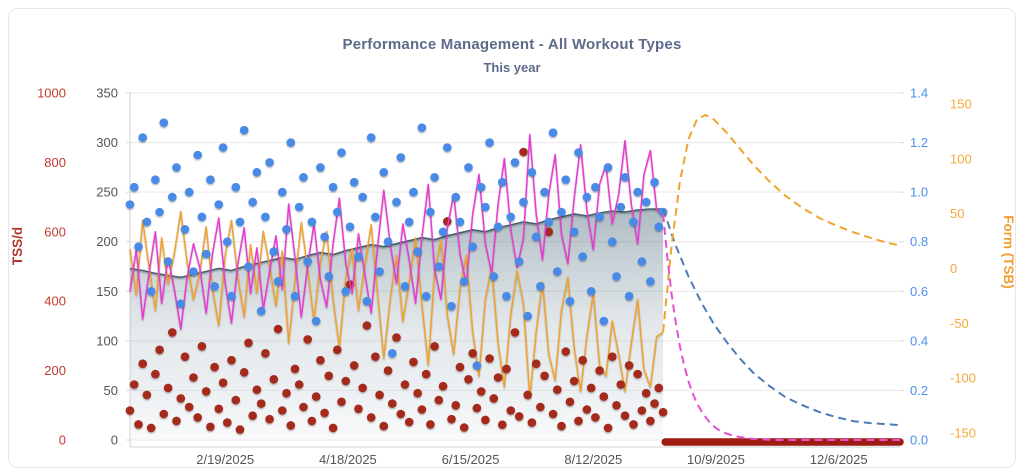  I want to click on form-axis-tick: -50, so click(959, 323).